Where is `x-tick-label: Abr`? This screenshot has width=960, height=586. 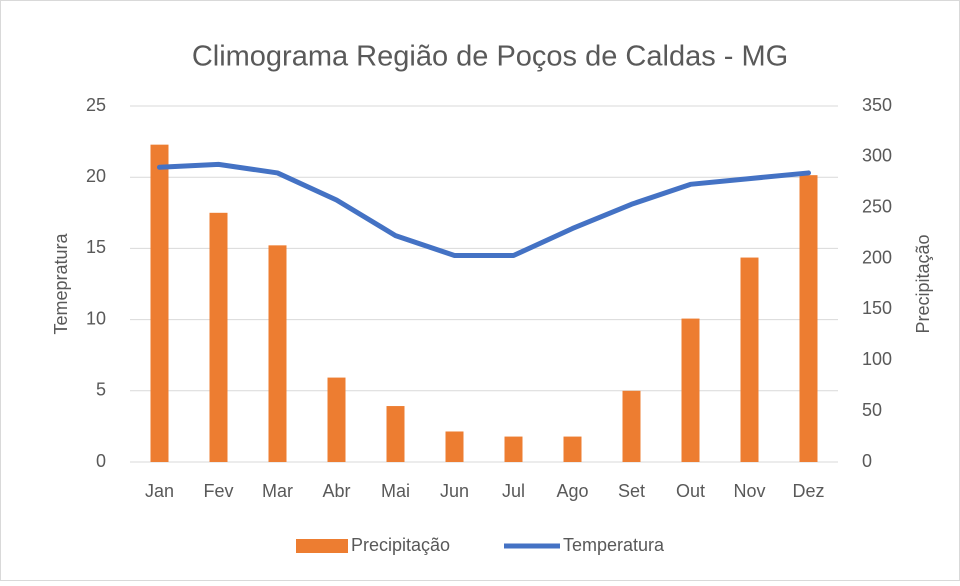 x-tick-label: Abr is located at coordinates (336, 491).